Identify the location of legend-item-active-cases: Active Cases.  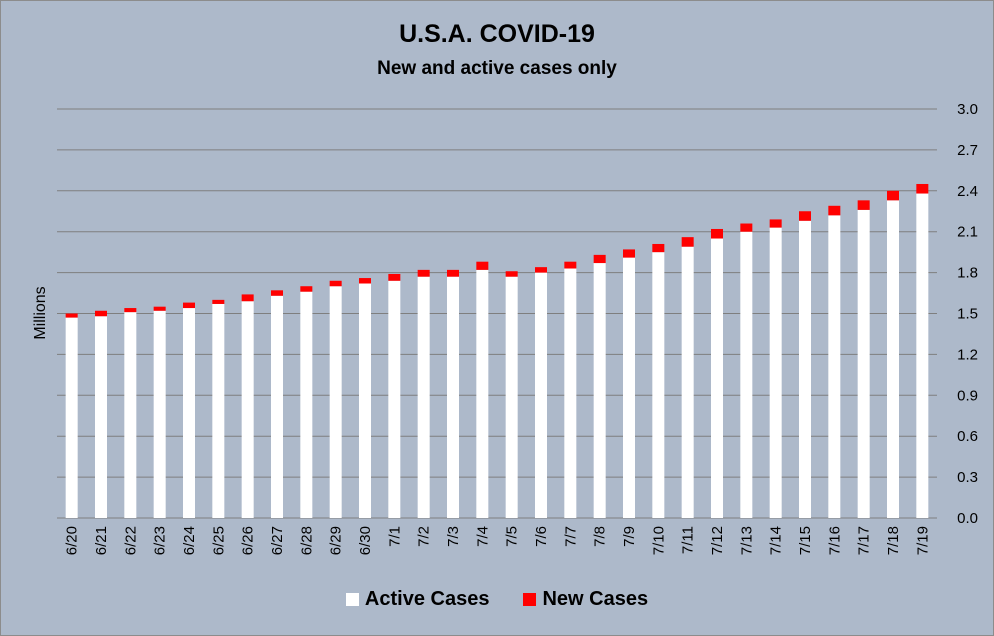
(417, 599).